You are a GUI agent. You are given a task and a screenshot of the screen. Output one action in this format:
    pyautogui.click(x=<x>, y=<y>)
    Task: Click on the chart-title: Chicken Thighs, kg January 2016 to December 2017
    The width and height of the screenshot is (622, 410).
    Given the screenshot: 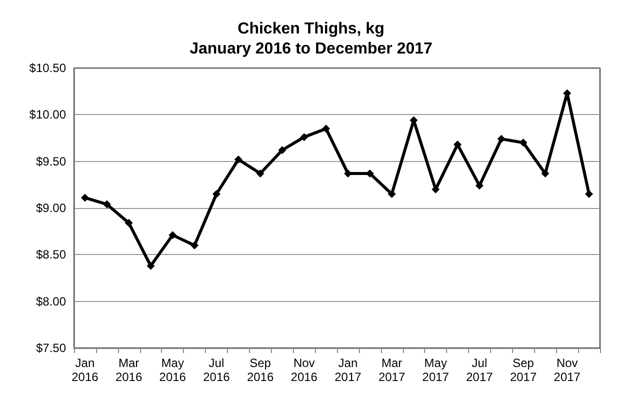 What is the action you would take?
    pyautogui.click(x=311, y=39)
    